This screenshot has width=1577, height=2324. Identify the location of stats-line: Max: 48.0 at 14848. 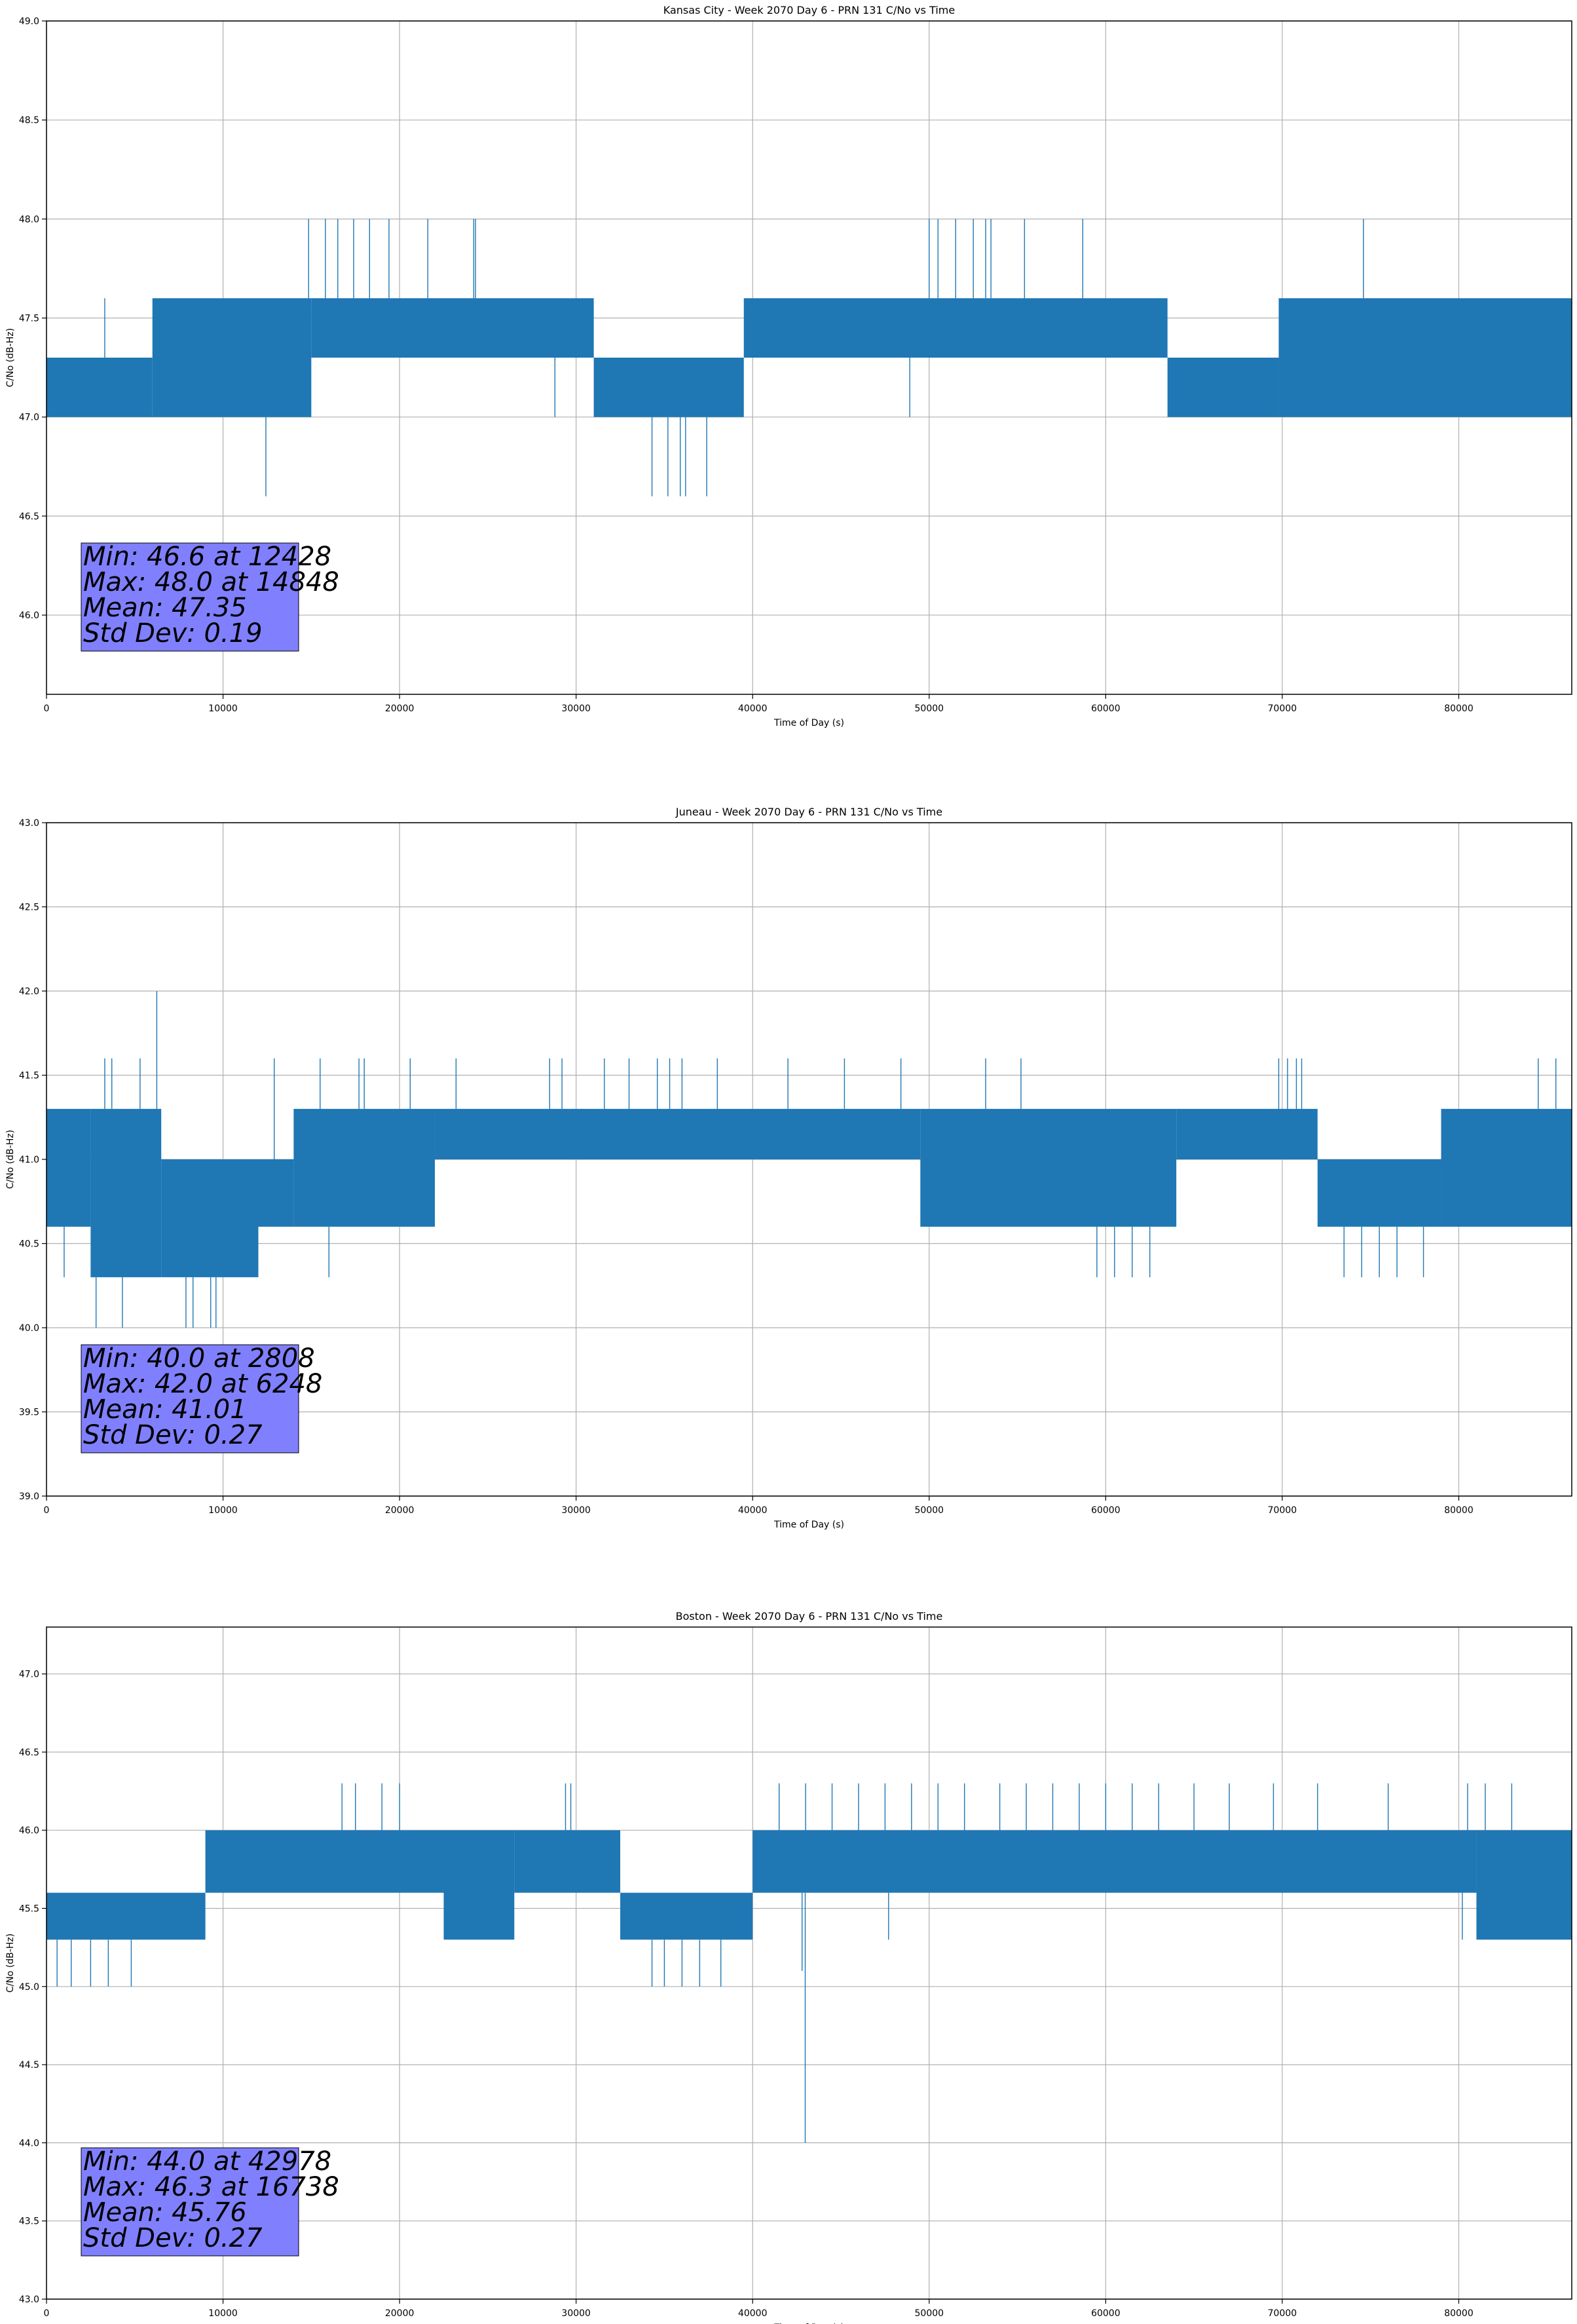
(211, 582).